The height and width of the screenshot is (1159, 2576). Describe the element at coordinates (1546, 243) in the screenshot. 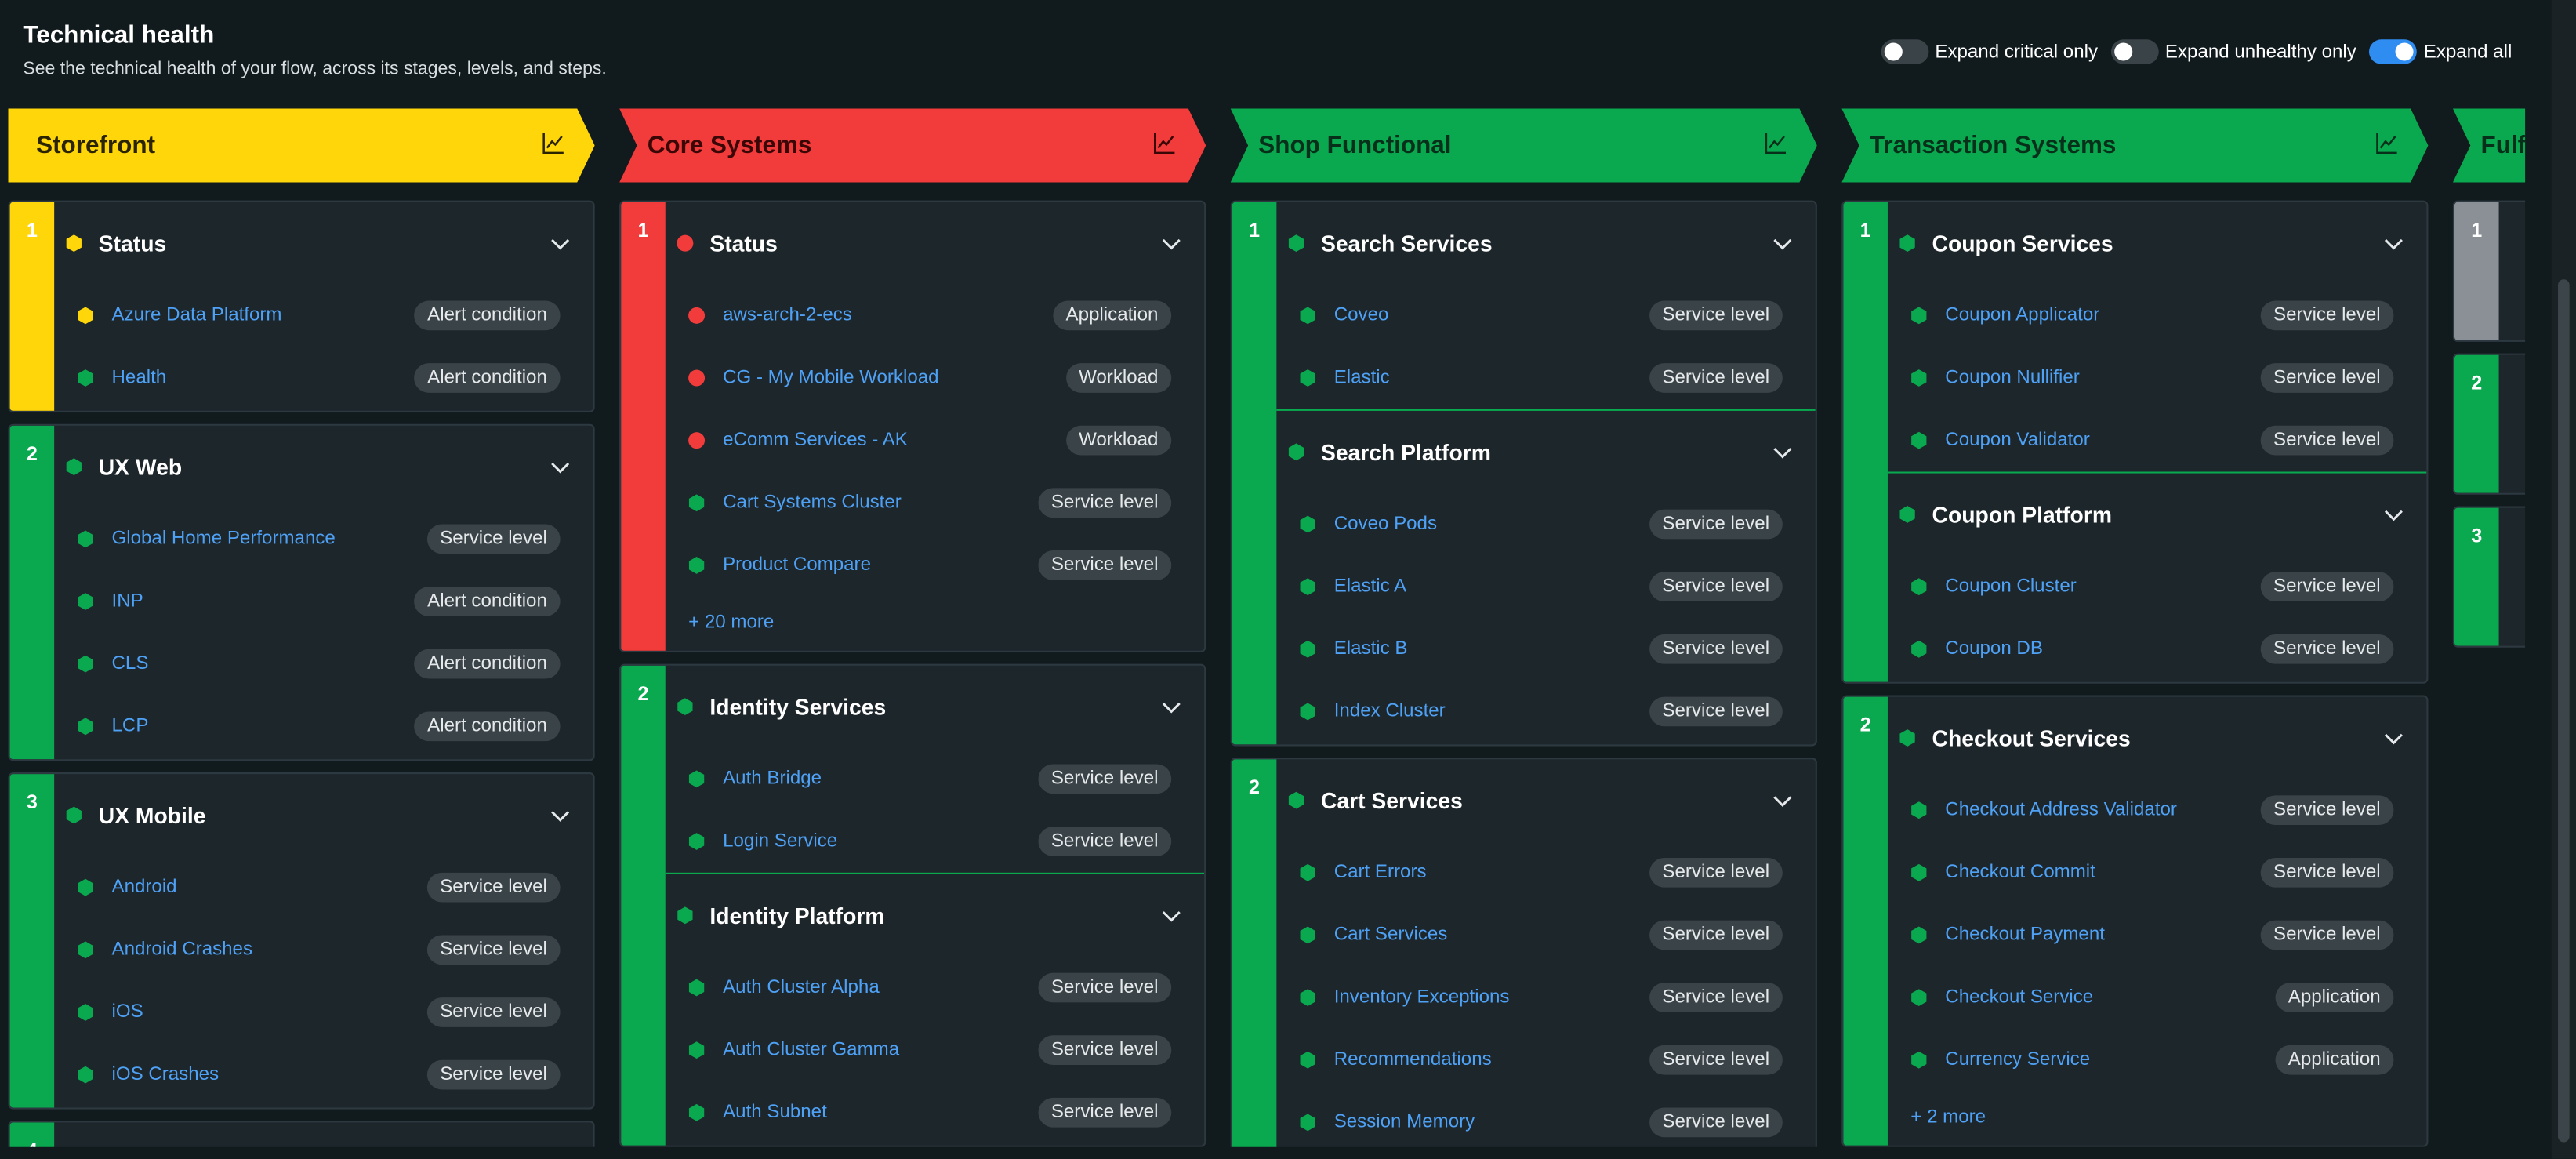

I see `section-header: Search Services` at that location.